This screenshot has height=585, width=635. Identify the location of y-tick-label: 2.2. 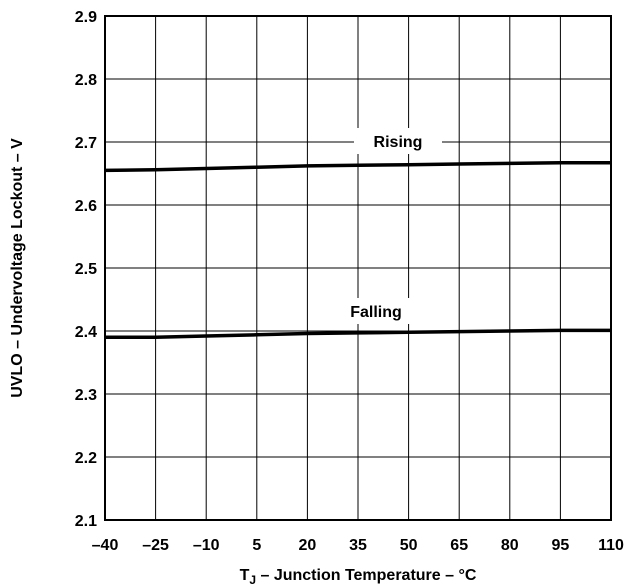
(86, 458).